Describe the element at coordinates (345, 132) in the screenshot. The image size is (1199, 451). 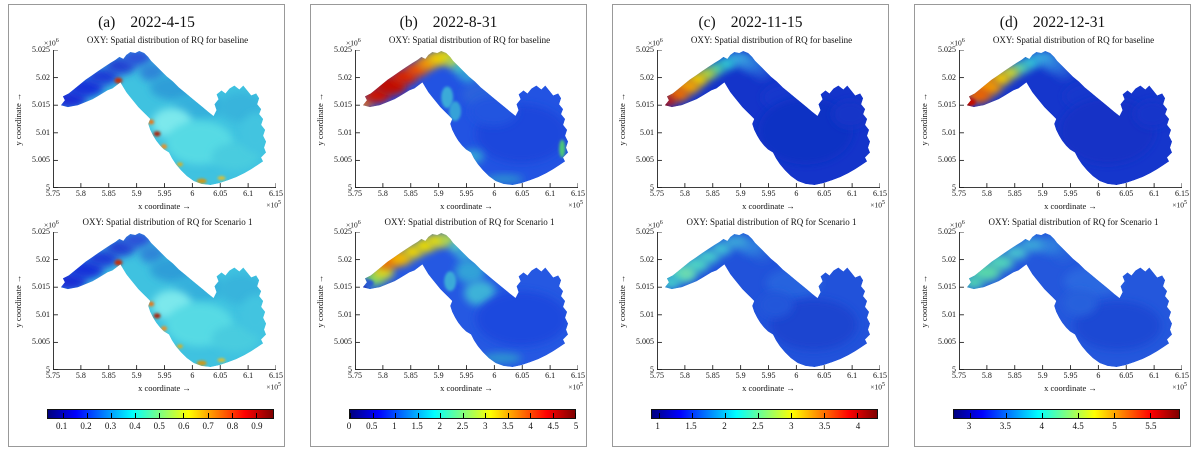
I see `y-tick-label: 5.01` at that location.